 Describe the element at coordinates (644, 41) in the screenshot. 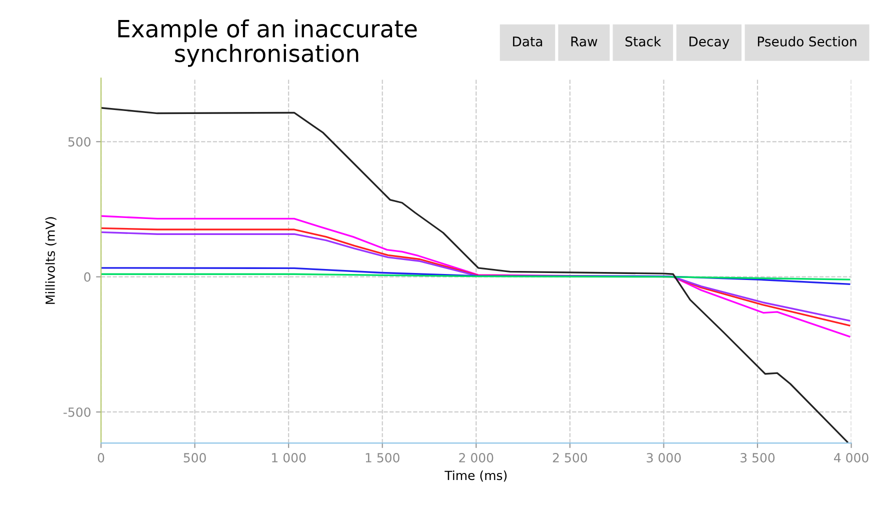

I see `text: Stack` at that location.